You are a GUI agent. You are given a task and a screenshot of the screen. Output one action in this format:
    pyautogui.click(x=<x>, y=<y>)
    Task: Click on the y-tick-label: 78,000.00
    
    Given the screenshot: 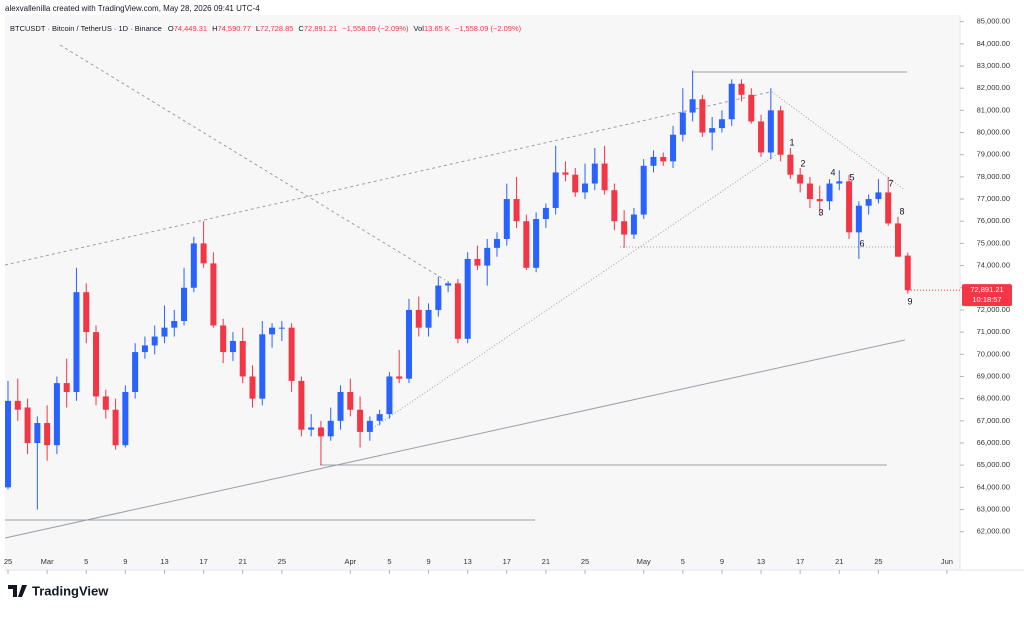 What is the action you would take?
    pyautogui.click(x=993, y=176)
    